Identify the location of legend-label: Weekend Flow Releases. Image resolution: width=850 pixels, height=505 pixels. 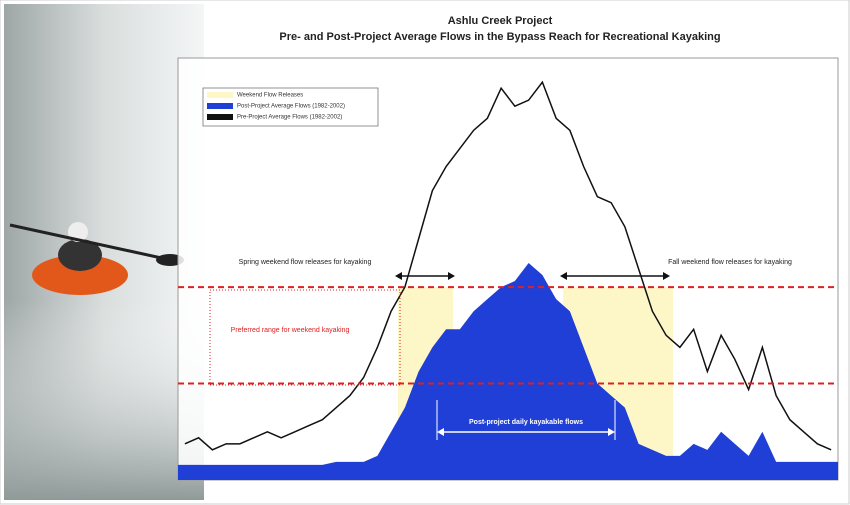
(270, 96).